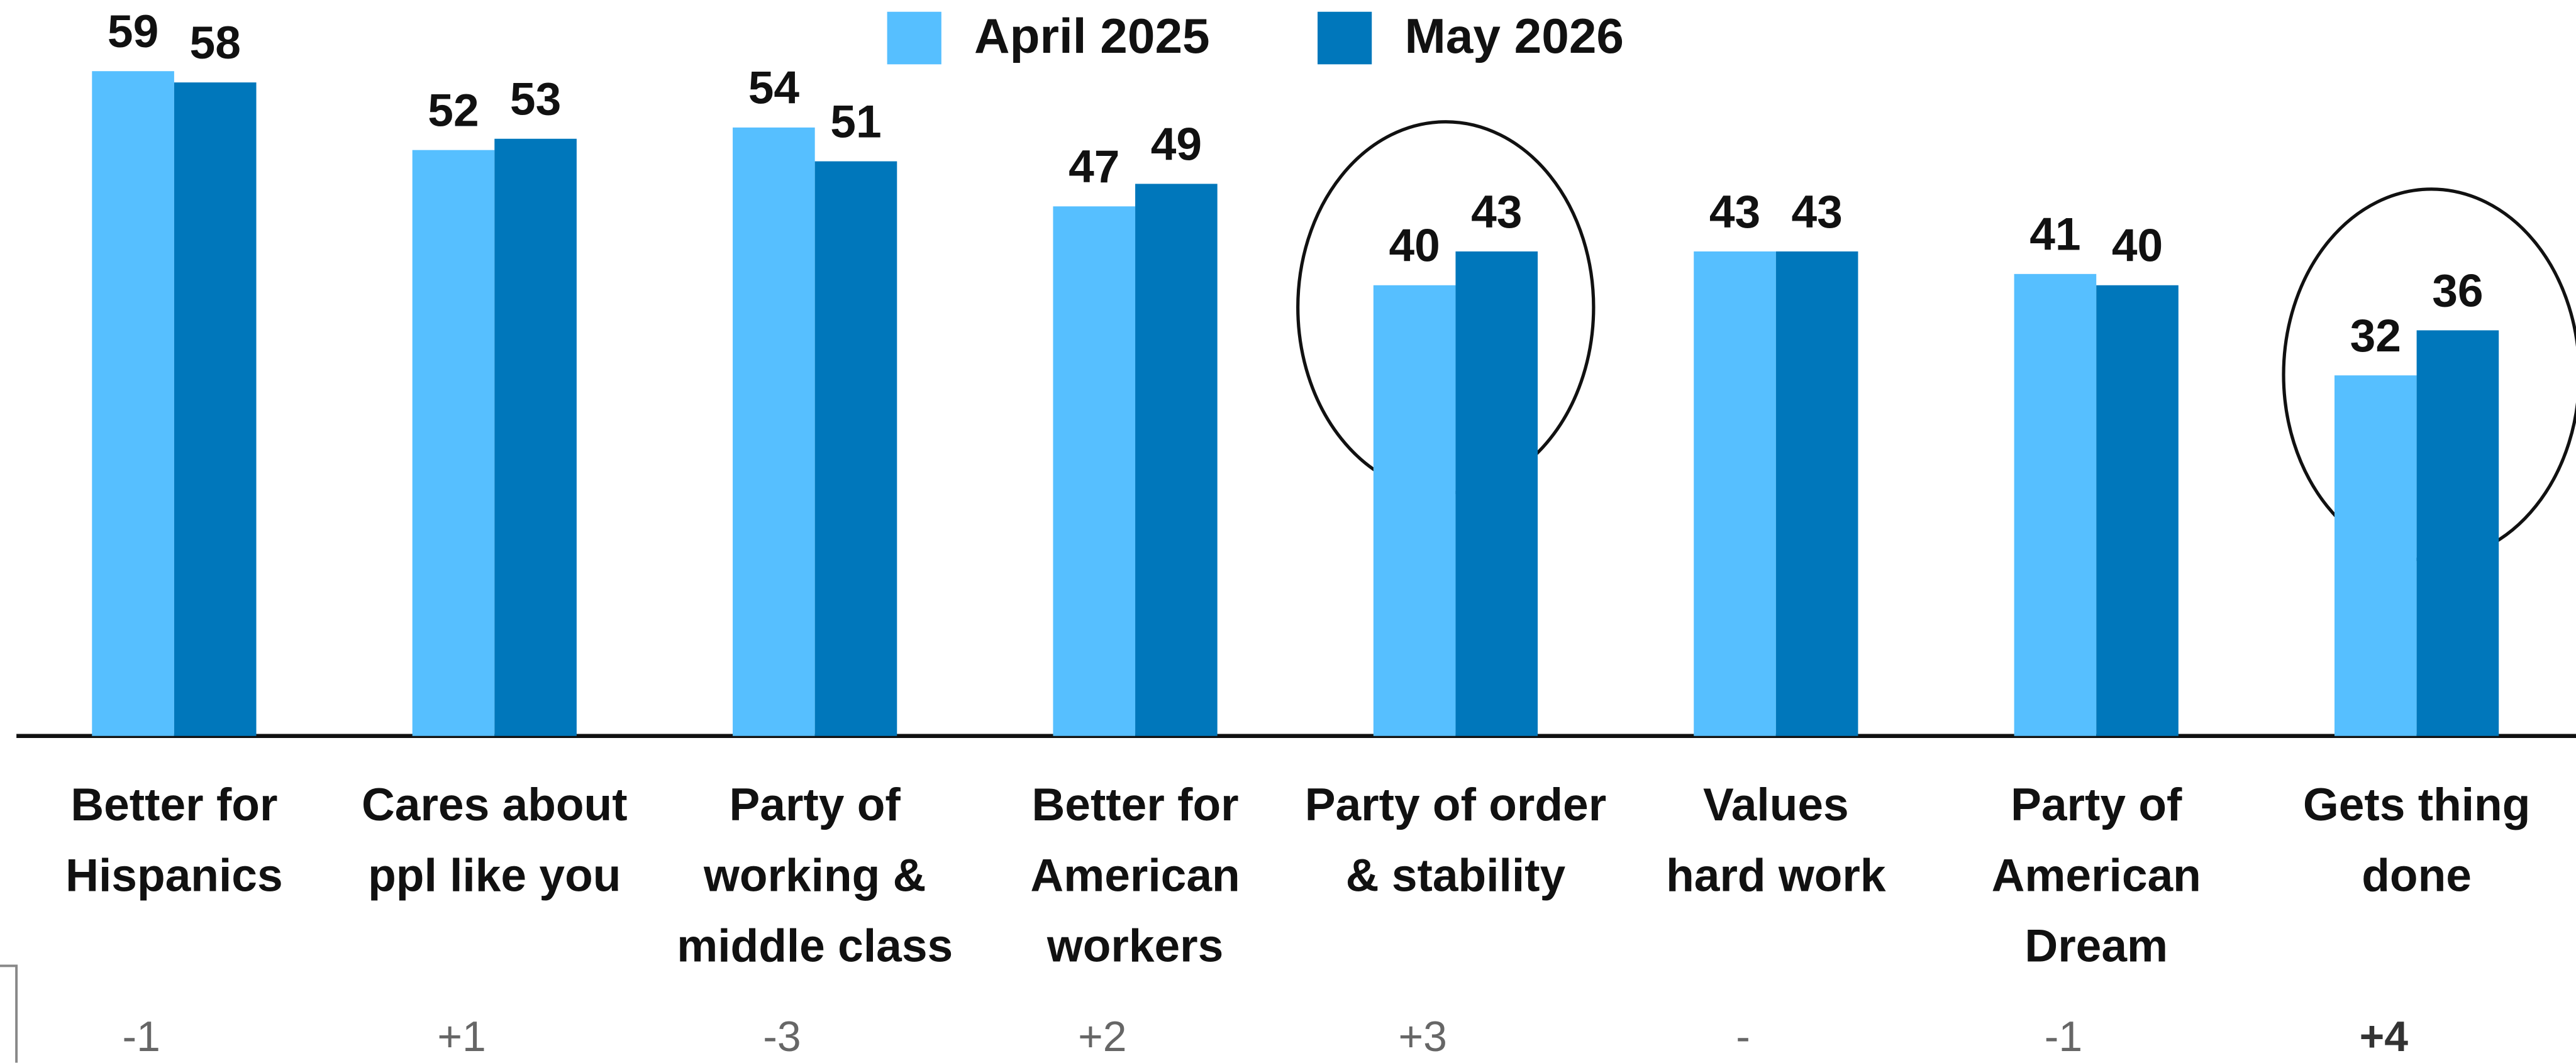 Image resolution: width=2576 pixels, height=1063 pixels. Describe the element at coordinates (461, 1036) in the screenshot. I see `change-label: +1` at that location.